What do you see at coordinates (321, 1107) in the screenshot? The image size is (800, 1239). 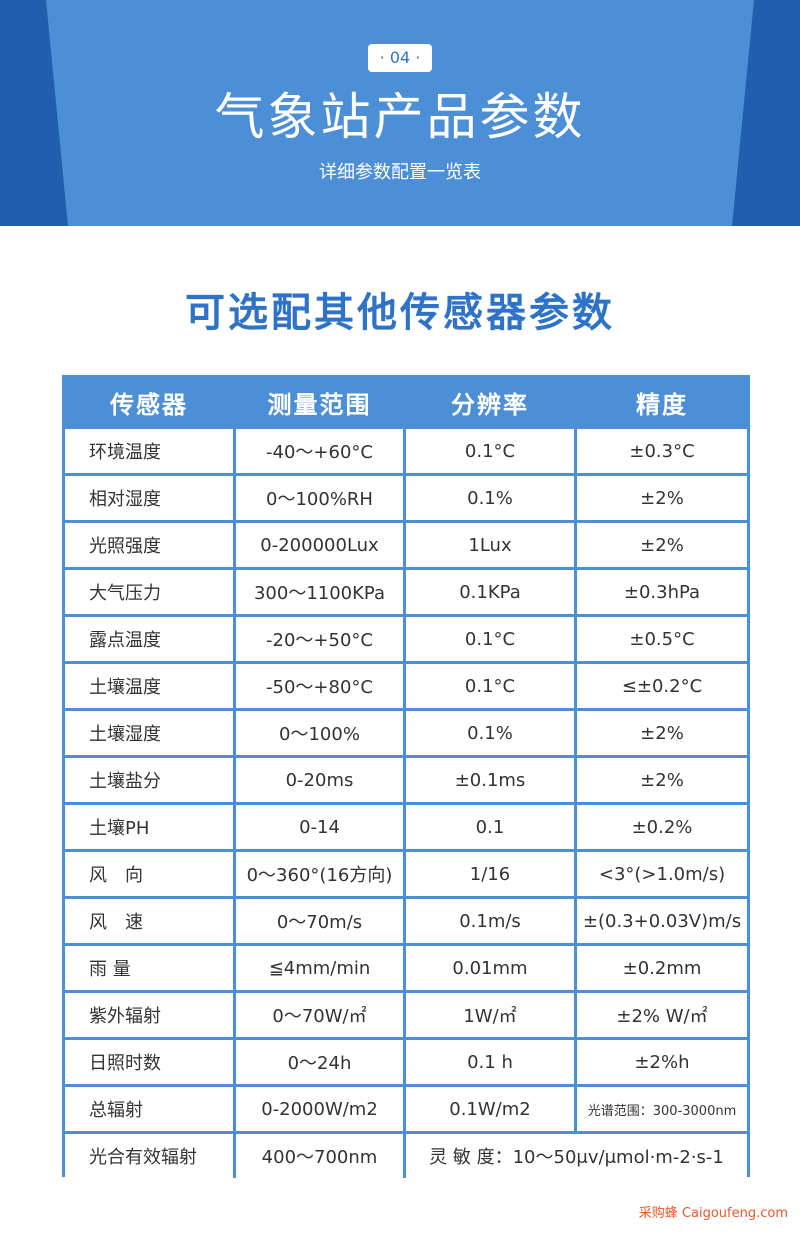 I see `cell-range: 0-2000W/m2` at bounding box center [321, 1107].